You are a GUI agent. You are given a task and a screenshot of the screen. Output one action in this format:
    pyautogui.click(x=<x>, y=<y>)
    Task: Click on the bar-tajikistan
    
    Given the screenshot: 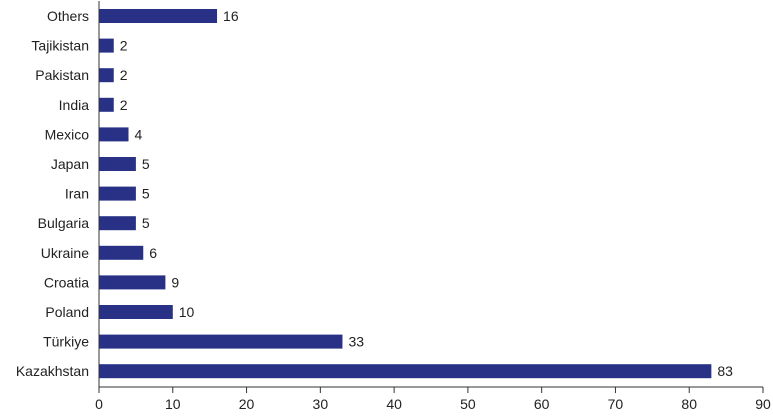 What is the action you would take?
    pyautogui.click(x=106, y=45)
    